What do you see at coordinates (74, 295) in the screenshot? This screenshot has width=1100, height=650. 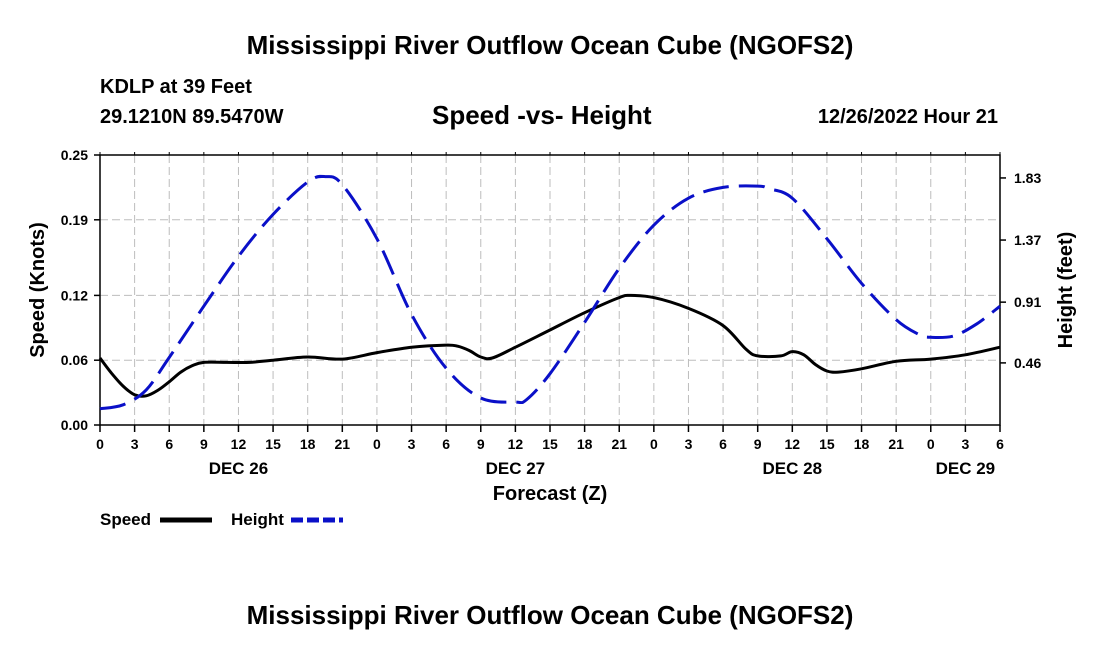 I see `y-left-tick-label: 0.12` at bounding box center [74, 295].